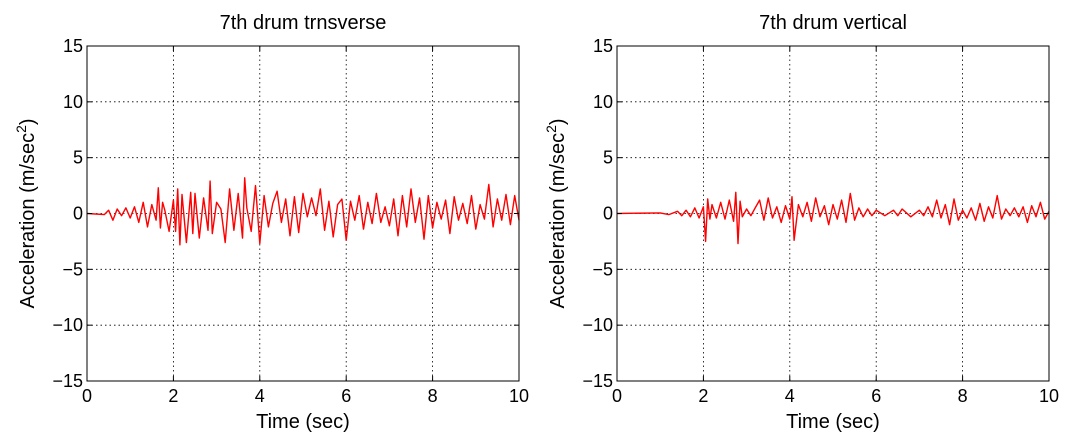 The image size is (1066, 436). I want to click on chart-title: 7th drum vertical, so click(833, 23).